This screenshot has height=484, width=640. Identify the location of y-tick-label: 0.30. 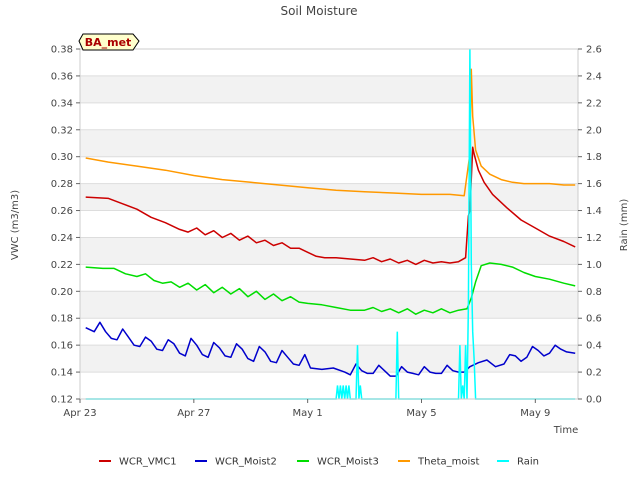
(62, 157).